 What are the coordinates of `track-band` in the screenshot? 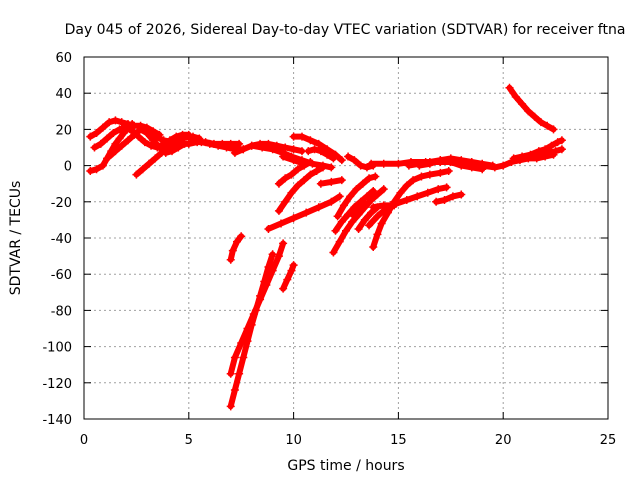 It's located at (236, 248).